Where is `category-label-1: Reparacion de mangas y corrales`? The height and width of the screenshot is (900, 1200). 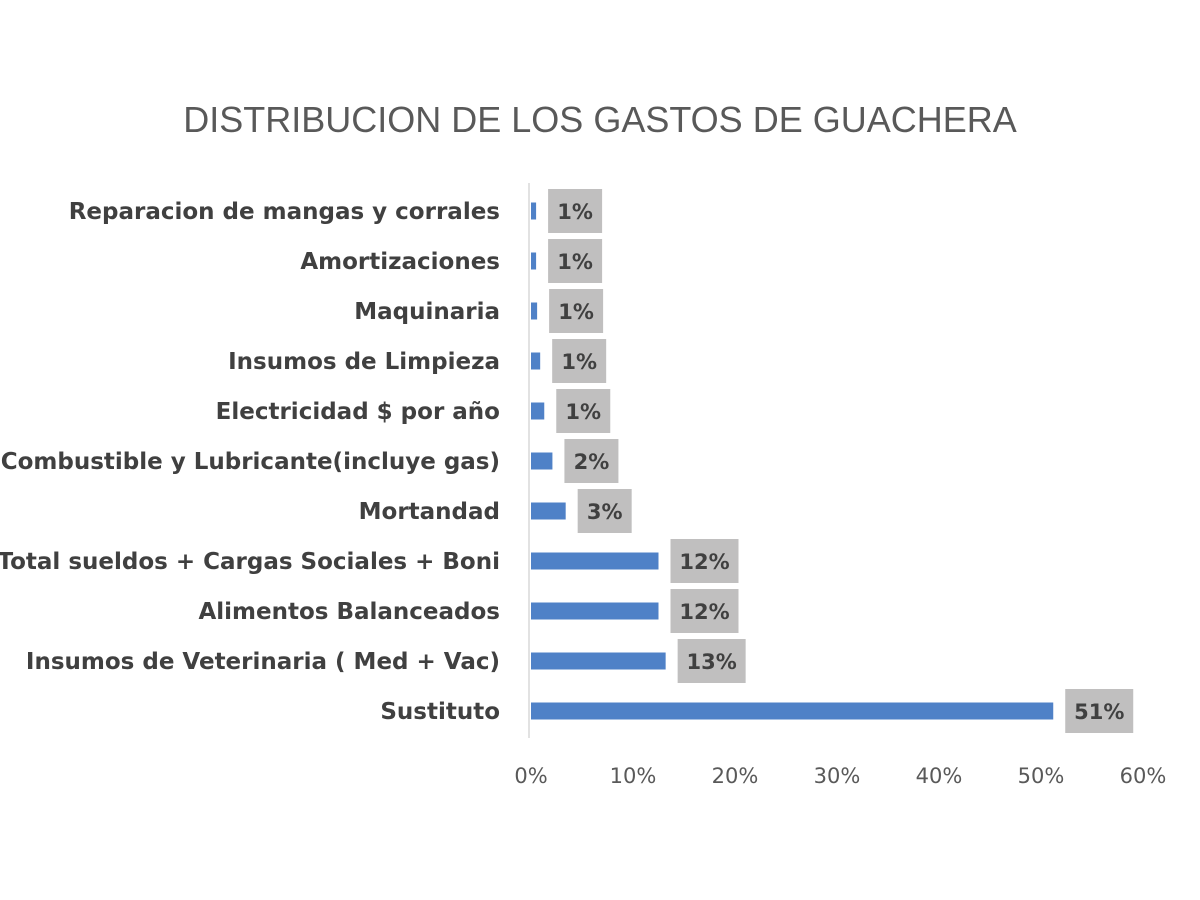 category-label-1: Reparacion de mangas y corrales is located at coordinates (284, 212).